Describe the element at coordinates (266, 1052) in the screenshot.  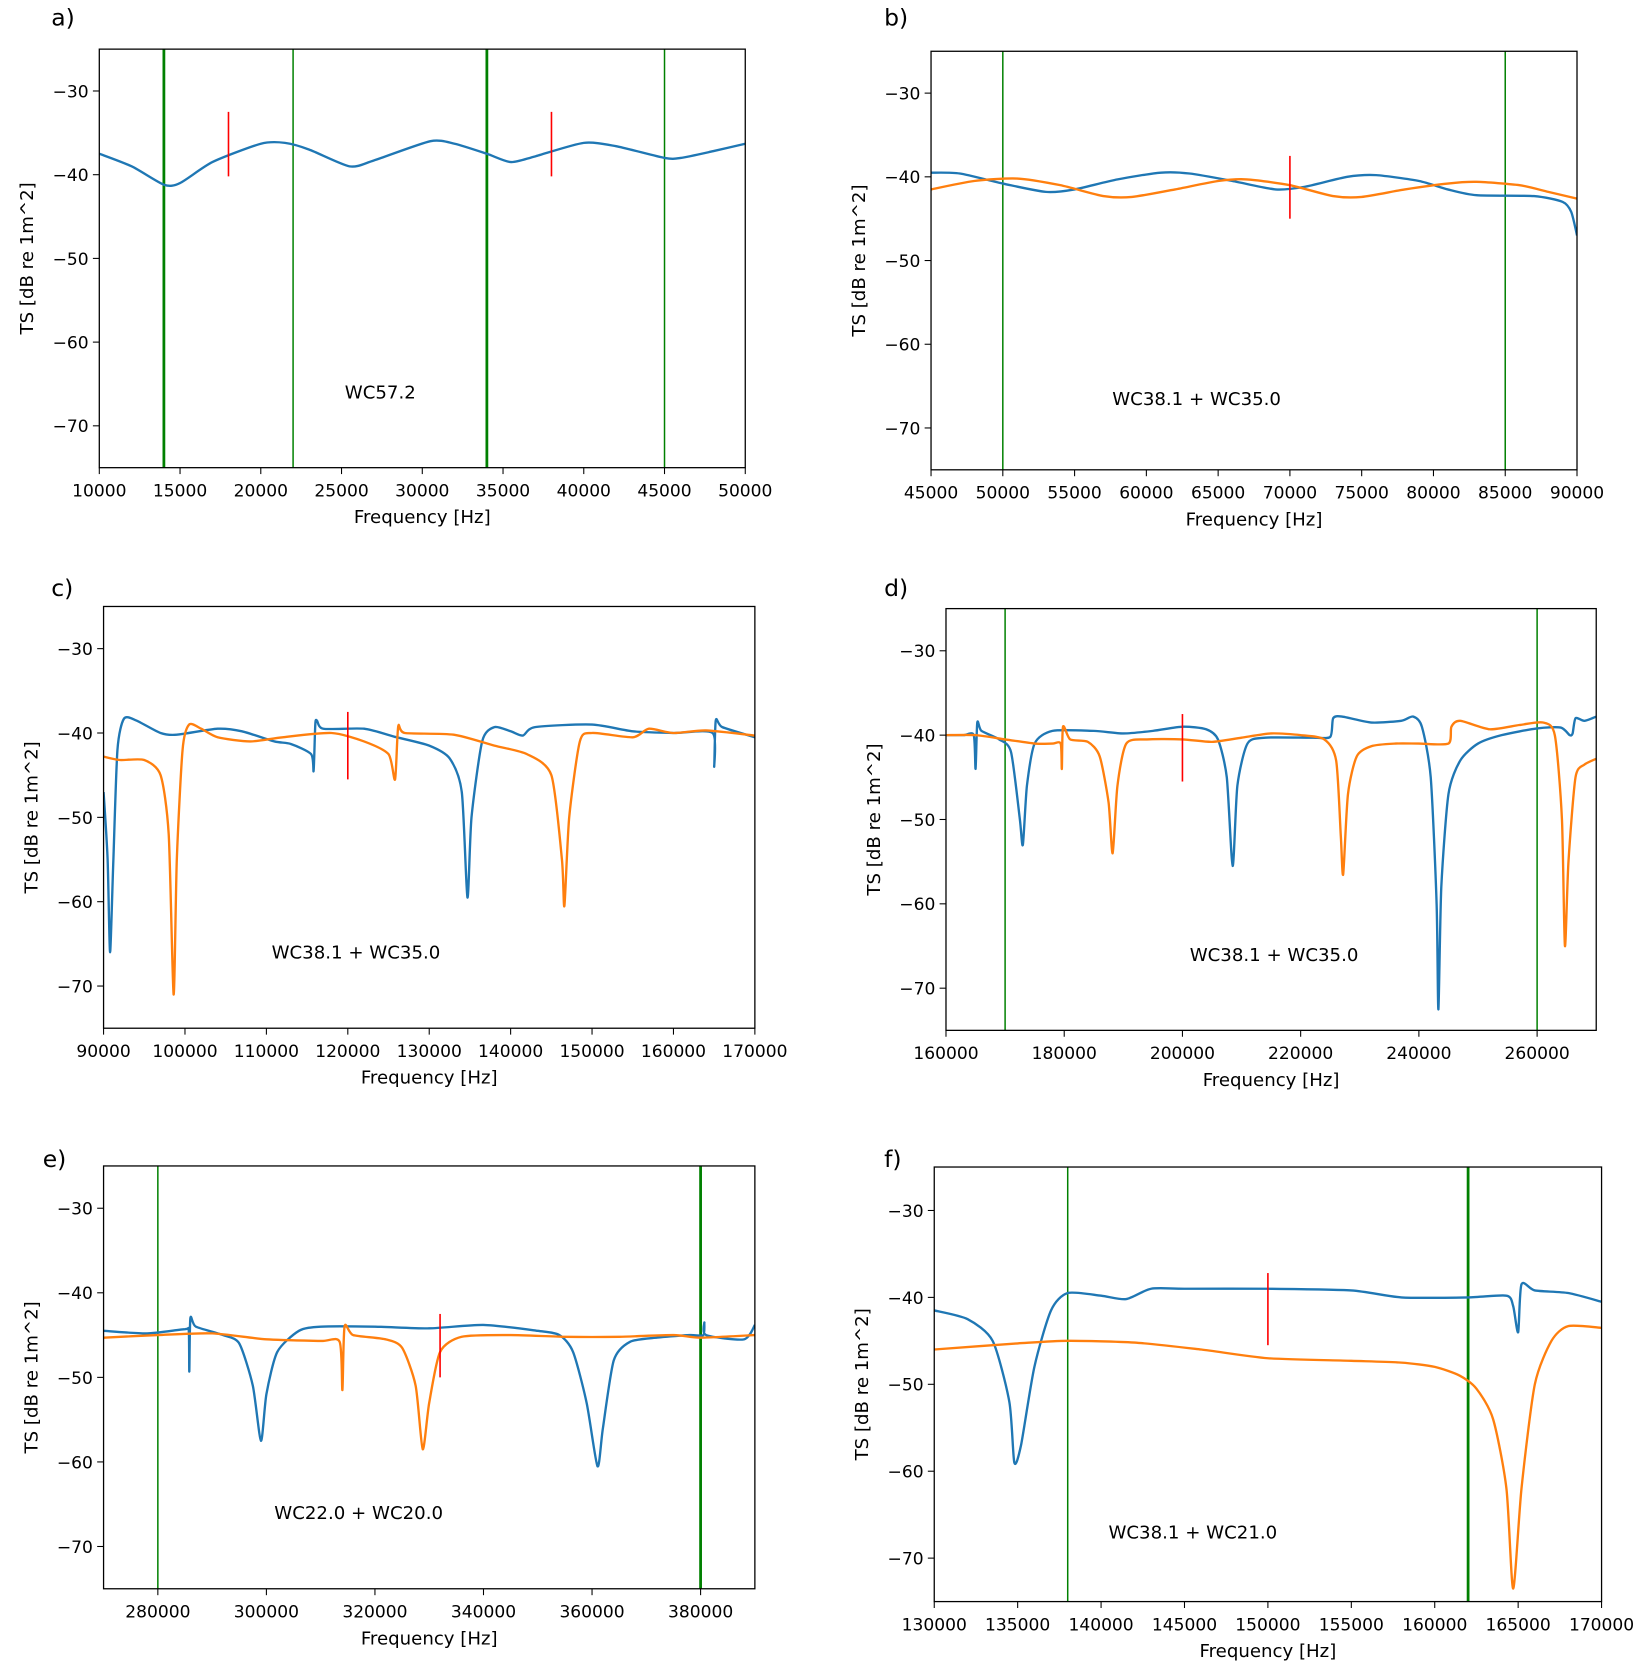
I see `x-tick-label: 110000` at that location.